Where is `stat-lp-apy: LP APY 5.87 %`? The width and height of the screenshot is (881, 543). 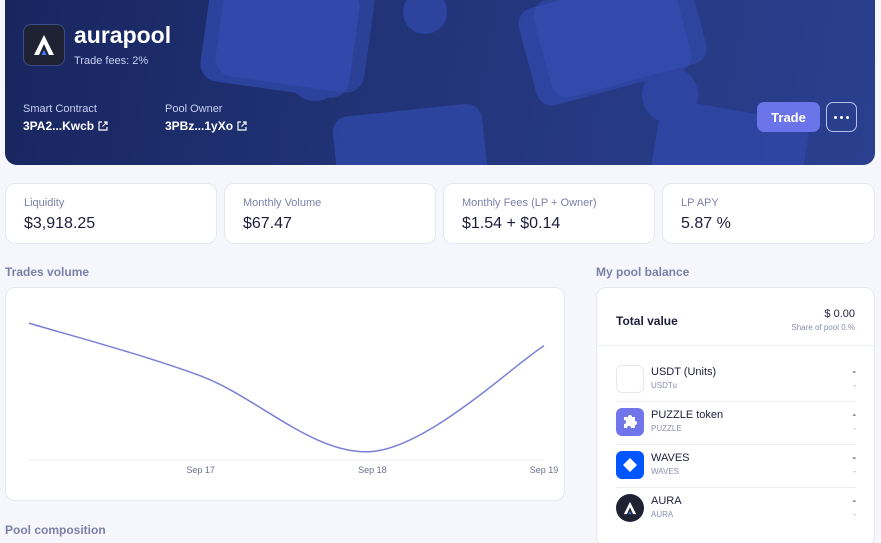
stat-lp-apy: LP APY 5.87 % is located at coordinates (768, 213).